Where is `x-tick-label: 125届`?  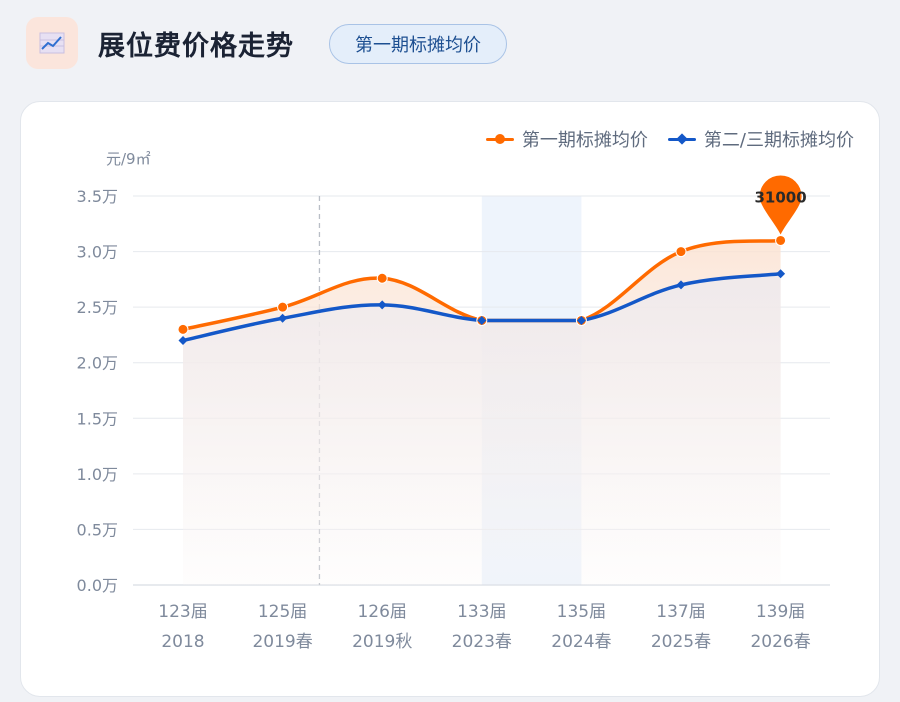
x-tick-label: 125届 is located at coordinates (282, 612).